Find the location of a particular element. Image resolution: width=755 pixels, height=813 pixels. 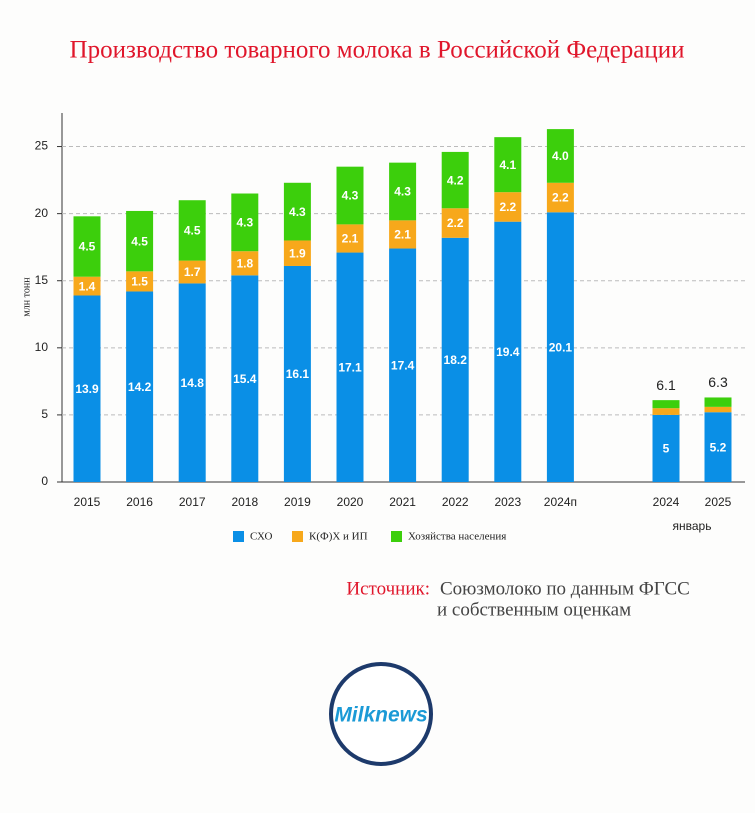

logo-circle is located at coordinates (381, 714).